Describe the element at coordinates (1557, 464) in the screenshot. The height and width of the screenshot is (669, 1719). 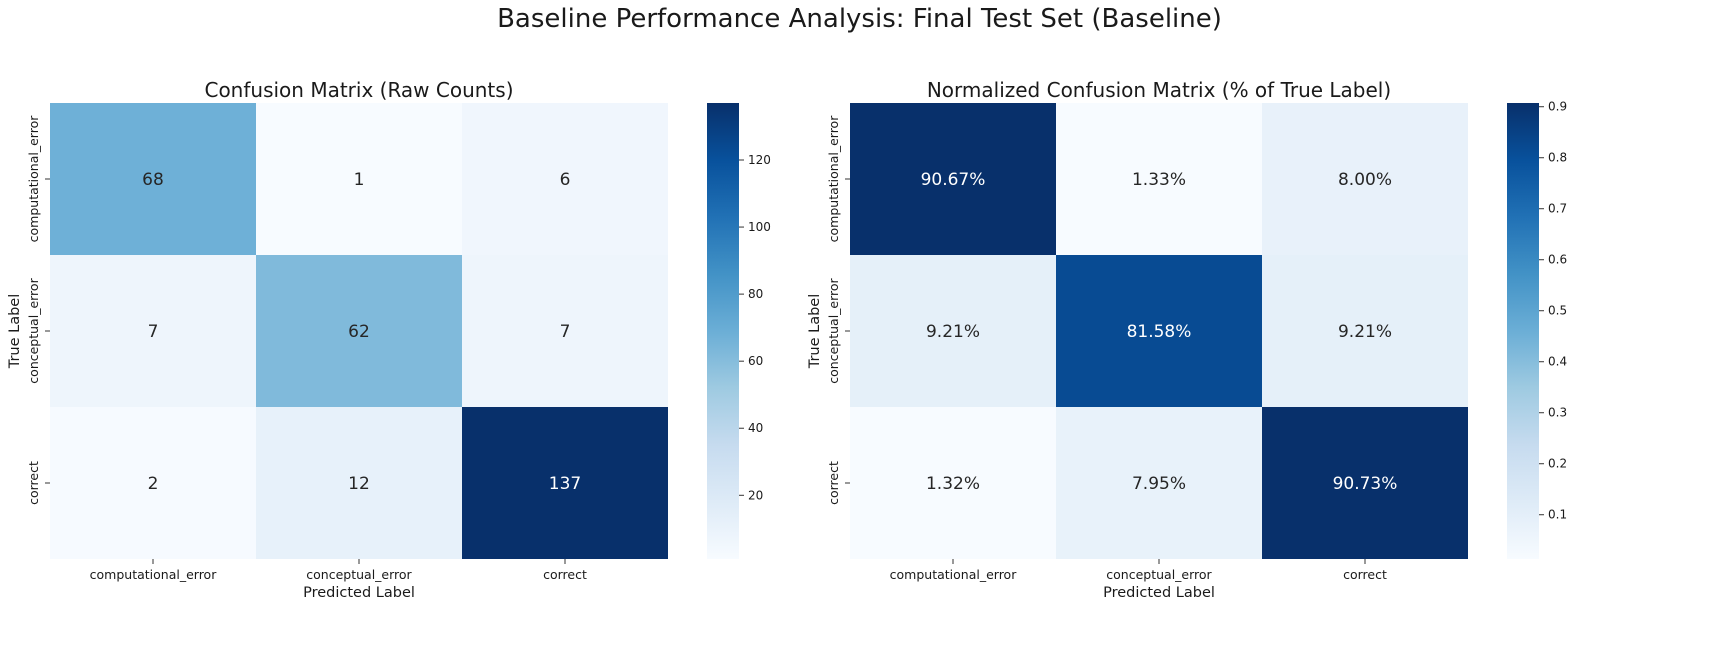
I see `colorbar-tick-label: 0.2` at that location.